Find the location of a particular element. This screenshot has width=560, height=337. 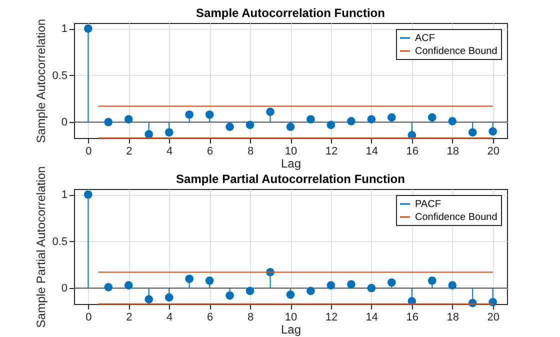

legend-label: PACF is located at coordinates (428, 204).